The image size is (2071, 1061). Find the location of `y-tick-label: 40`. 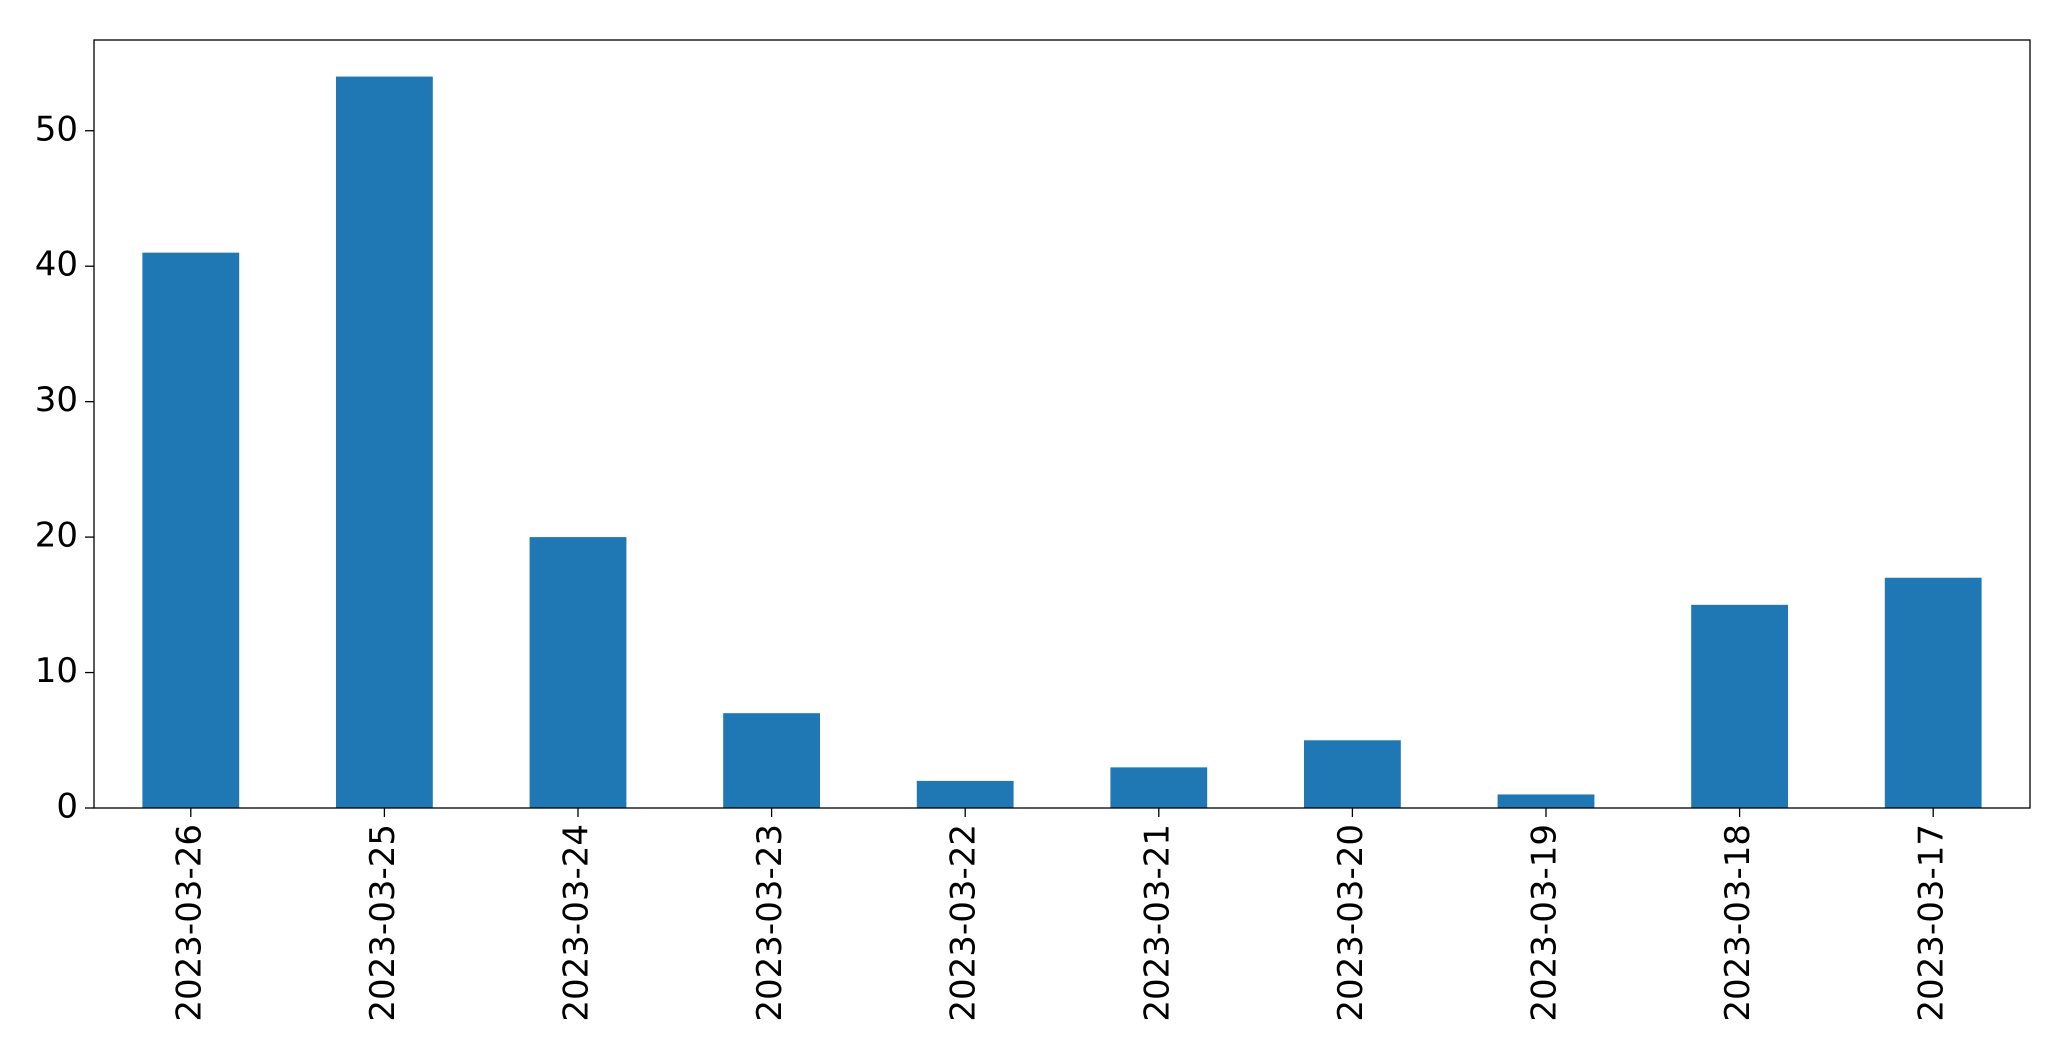

y-tick-label: 40 is located at coordinates (56, 265).